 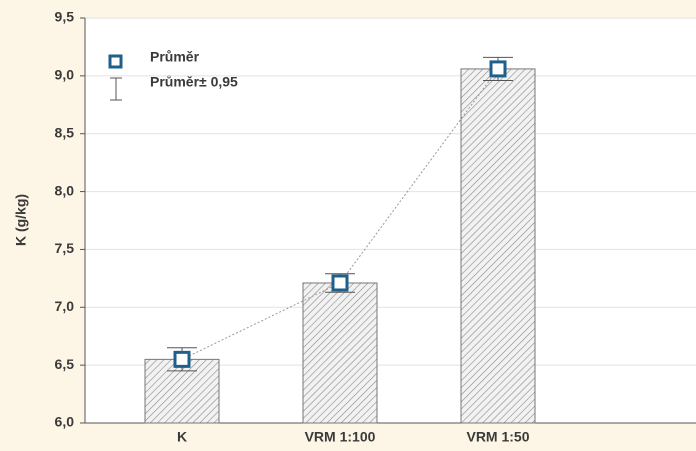 I want to click on x-tick-label: K, so click(x=182, y=437).